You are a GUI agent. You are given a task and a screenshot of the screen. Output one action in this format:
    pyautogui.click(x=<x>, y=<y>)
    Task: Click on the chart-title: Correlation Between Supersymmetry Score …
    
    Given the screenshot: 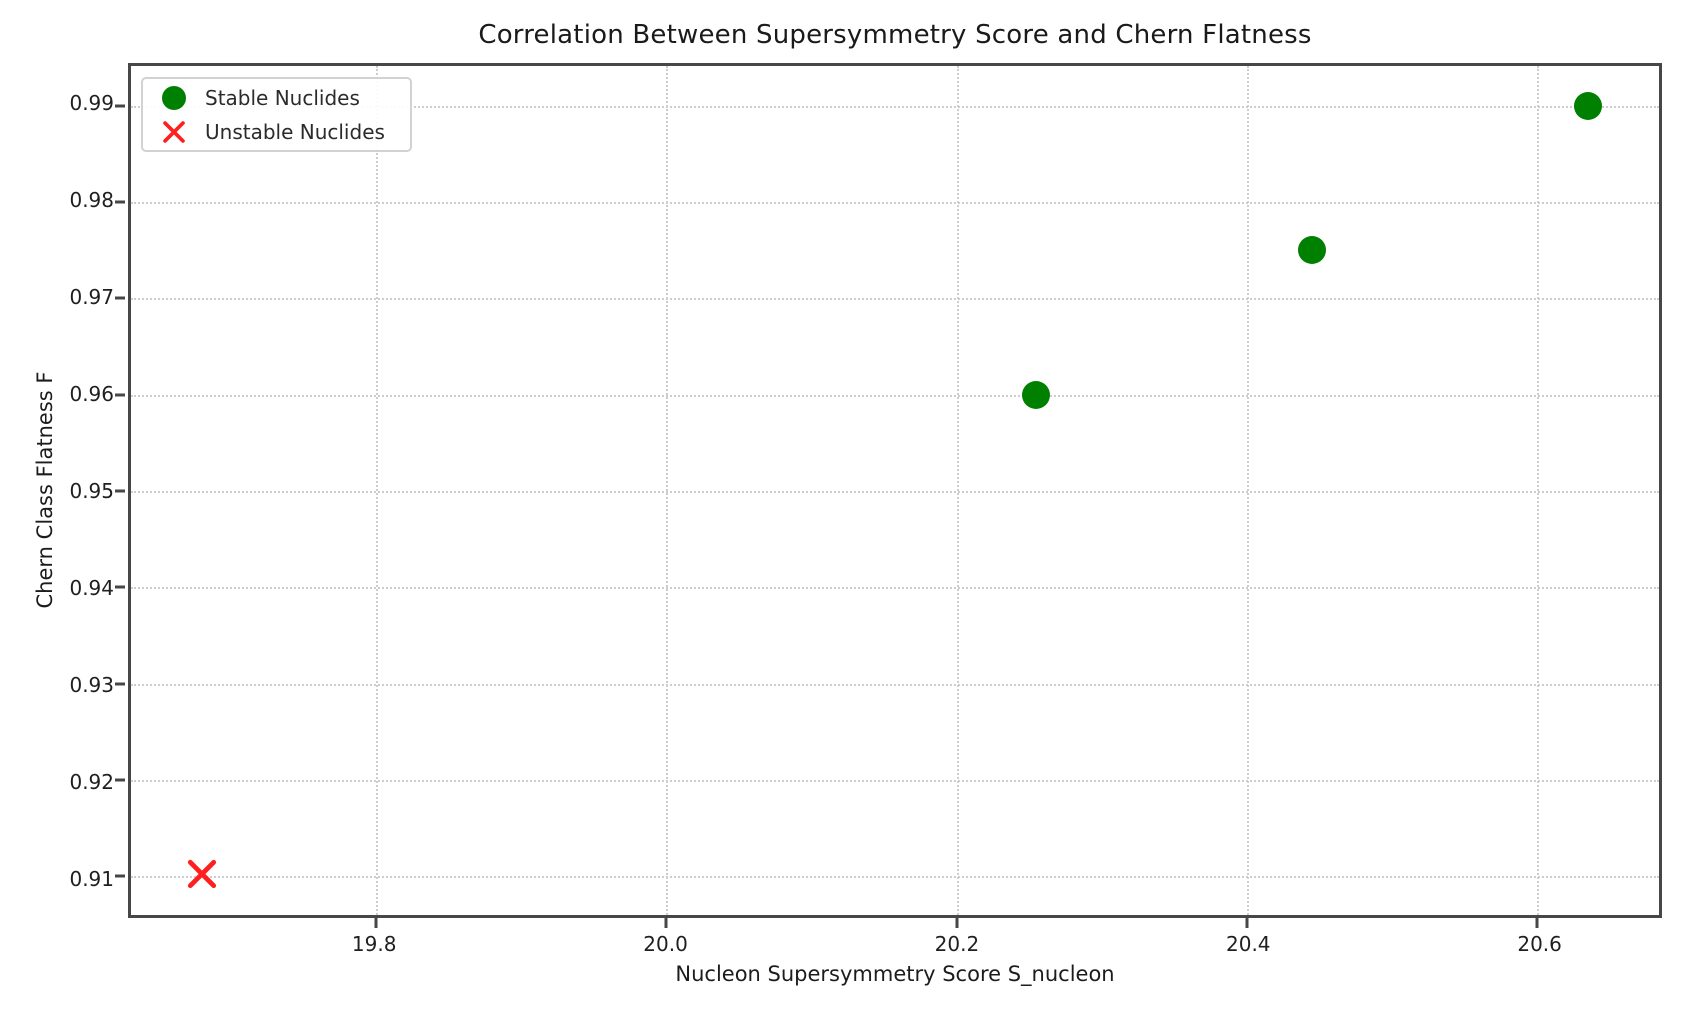 What is the action you would take?
    pyautogui.click(x=895, y=35)
    